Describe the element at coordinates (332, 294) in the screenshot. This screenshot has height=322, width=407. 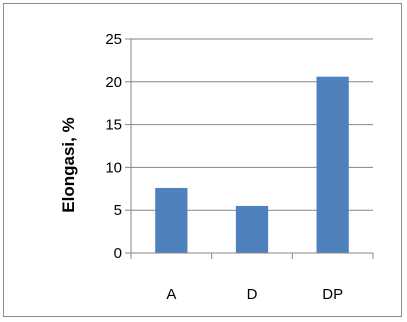
I see `x-tick-label: DP` at that location.